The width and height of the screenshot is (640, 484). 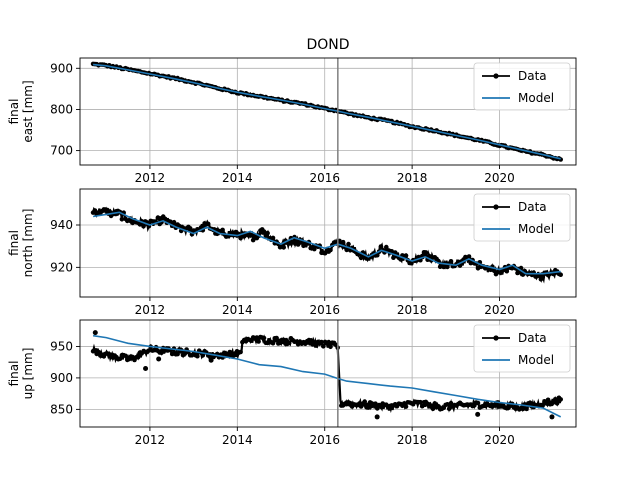 What do you see at coordinates (61, 409) in the screenshot?
I see `y-tick-label: 850` at bounding box center [61, 409].